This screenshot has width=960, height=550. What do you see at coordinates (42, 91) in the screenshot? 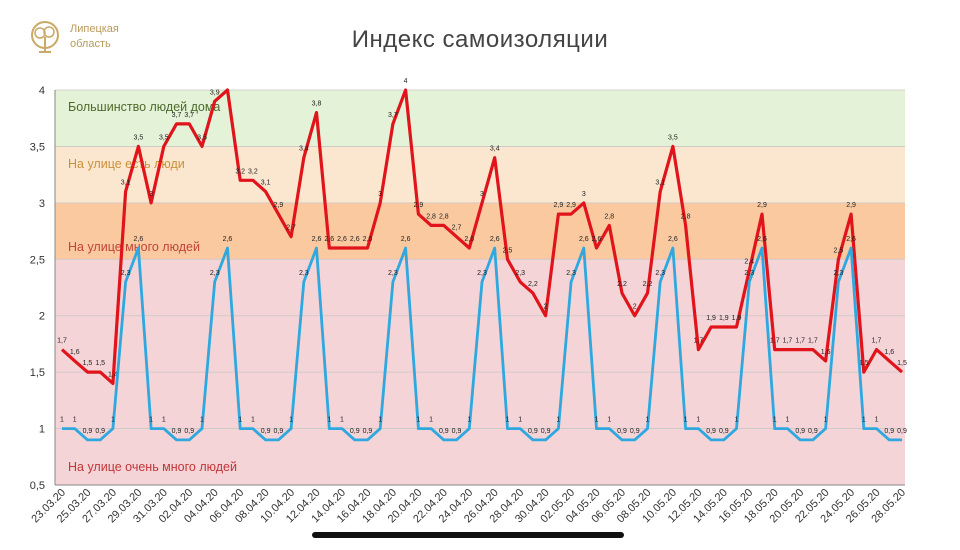
I see `y-tick-label: 4` at bounding box center [42, 91].